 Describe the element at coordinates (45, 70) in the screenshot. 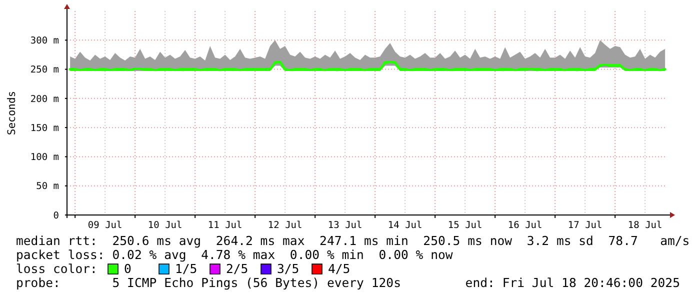

I see `y-tick-label: 250 m` at that location.